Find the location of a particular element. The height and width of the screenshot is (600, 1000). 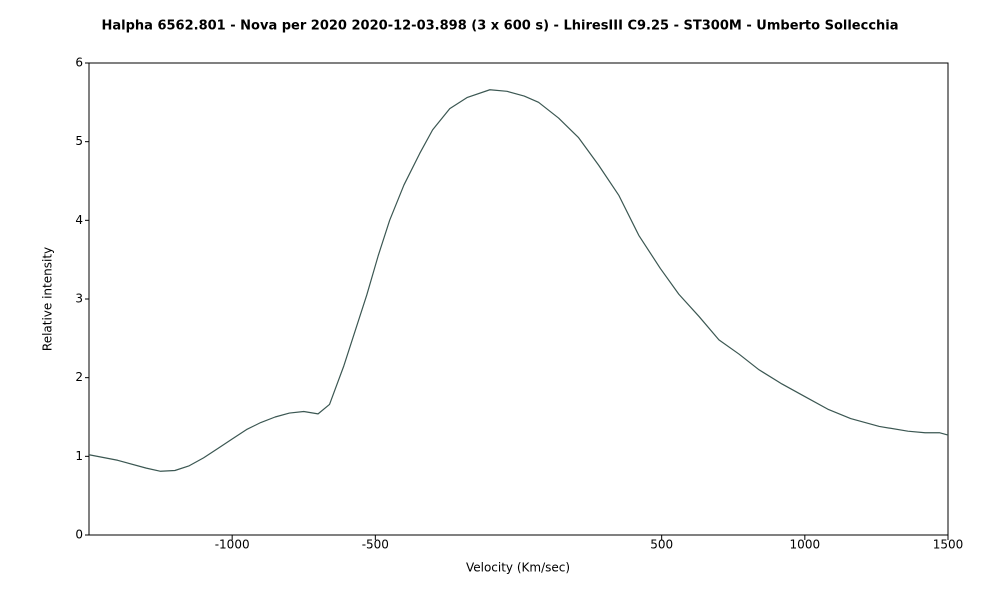

x-tick-label: -1000 is located at coordinates (232, 545).